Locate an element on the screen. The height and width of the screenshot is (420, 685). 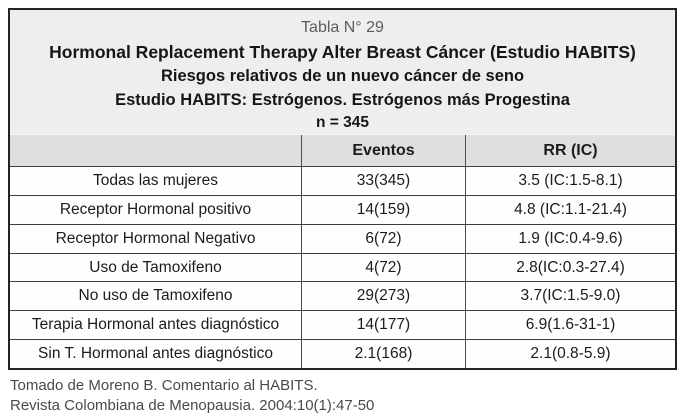
rr-cell: 2.8(IC:0.3-27.4) is located at coordinates (570, 267).